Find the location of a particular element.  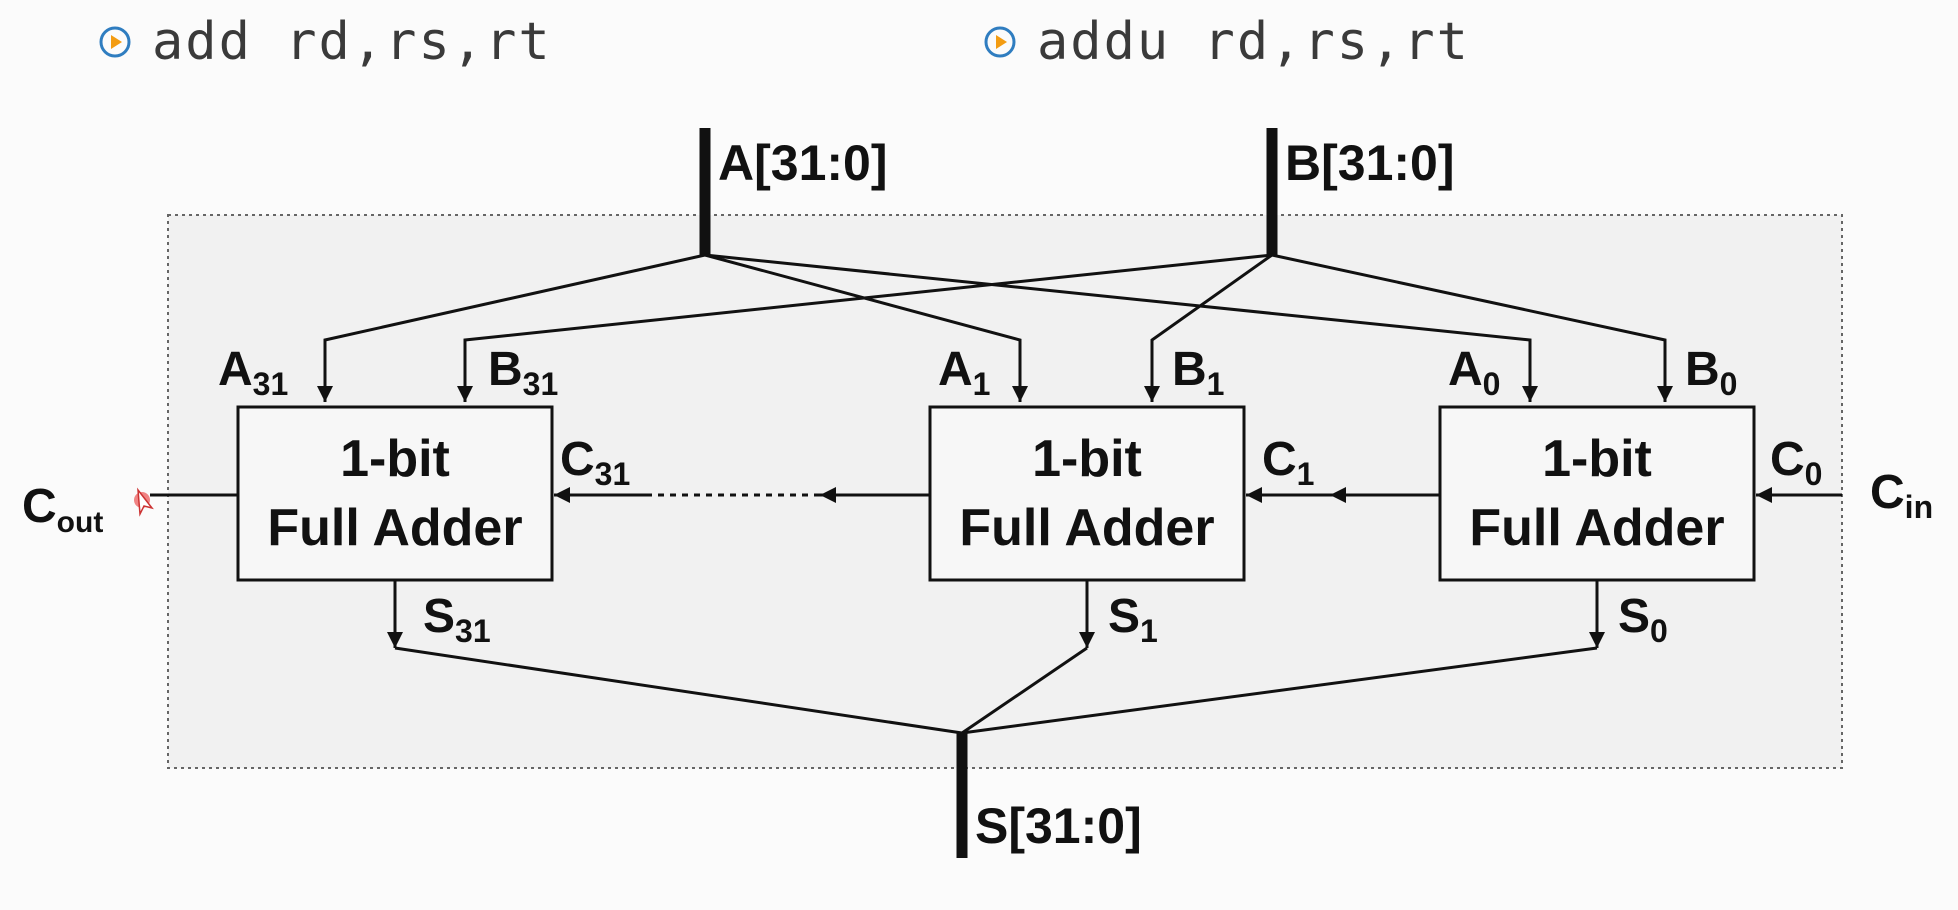

carry-out-label: Cout is located at coordinates (62, 509).